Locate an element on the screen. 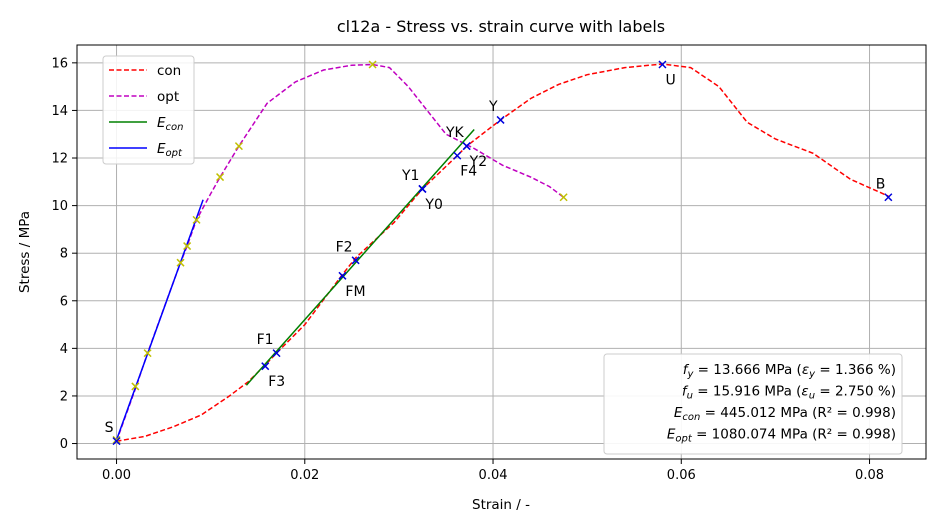 The image size is (944, 531). con-point-marker-b is located at coordinates (888, 197).